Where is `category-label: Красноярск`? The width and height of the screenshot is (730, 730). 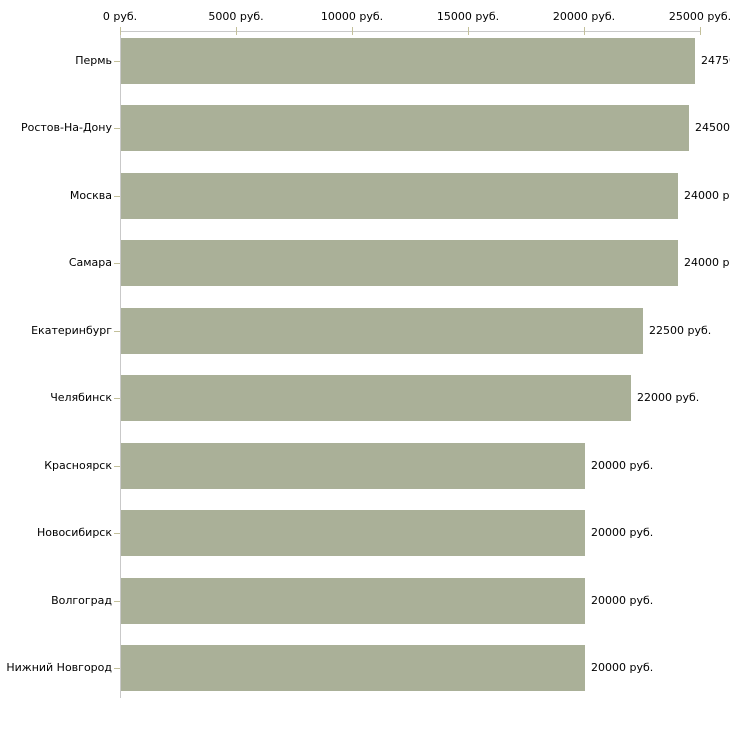
category-label: Красноярск is located at coordinates (78, 465).